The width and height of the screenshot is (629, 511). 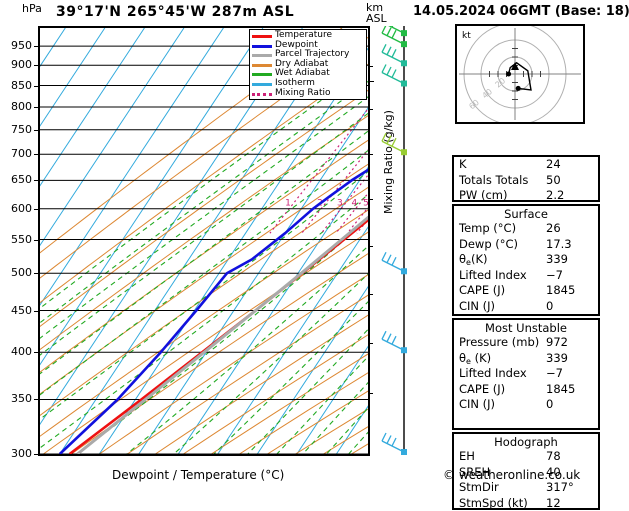 I want to click on legend-label: Isotherm, so click(x=295, y=83).